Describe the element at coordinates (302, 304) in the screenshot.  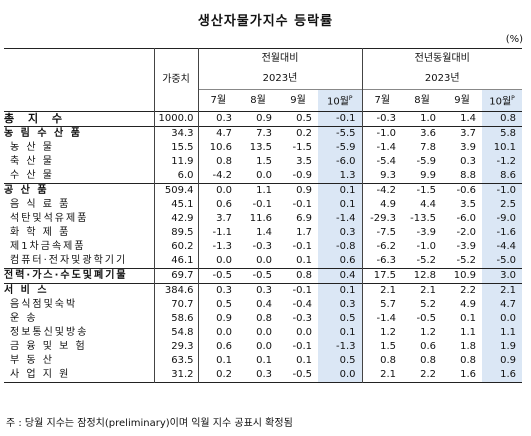
I see `mom-cell: -0.4` at that location.